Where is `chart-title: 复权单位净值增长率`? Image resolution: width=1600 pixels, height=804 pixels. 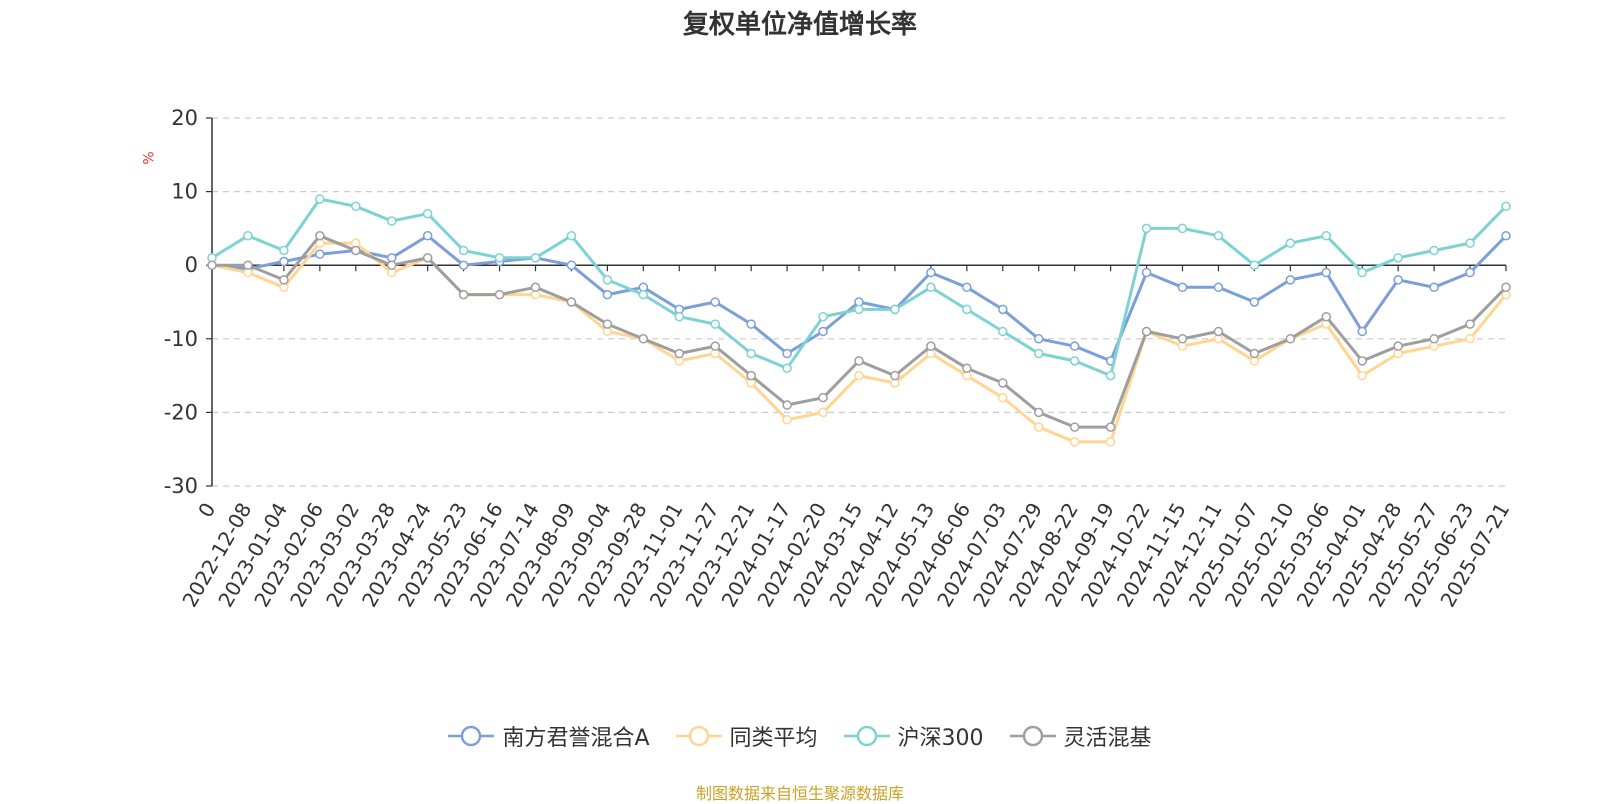
chart-title: 复权单位净值增长率 is located at coordinates (799, 25).